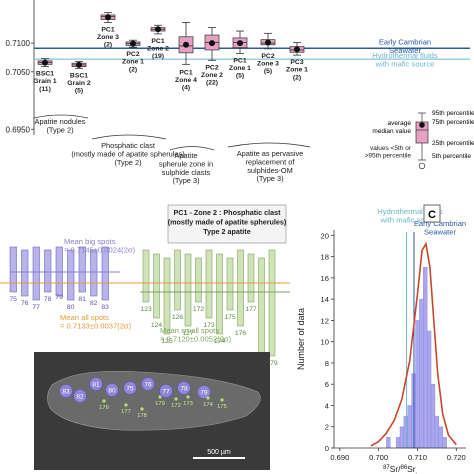  Describe the element at coordinates (272, 363) in the screenshot. I see `panel-b-small-spot-label: 179` at that location.